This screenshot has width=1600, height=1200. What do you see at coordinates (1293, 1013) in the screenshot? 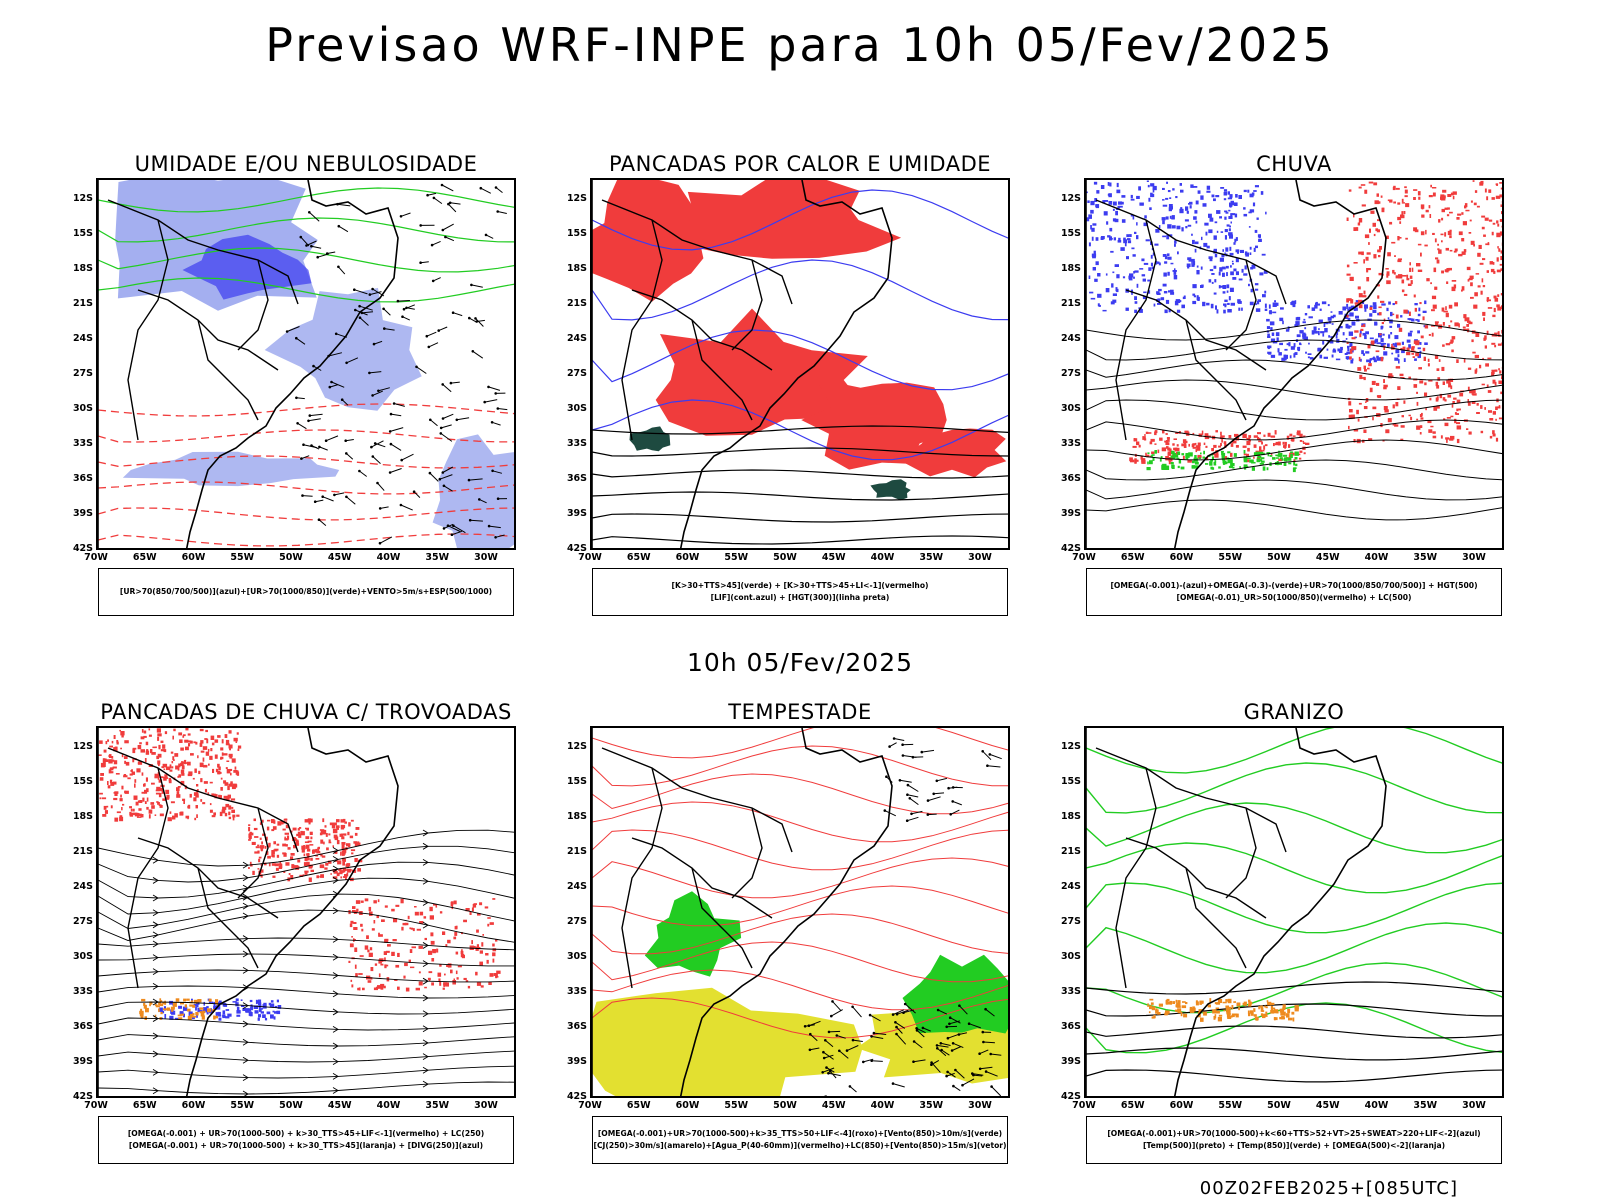
I see `omega-orange` at bounding box center [1293, 1013].